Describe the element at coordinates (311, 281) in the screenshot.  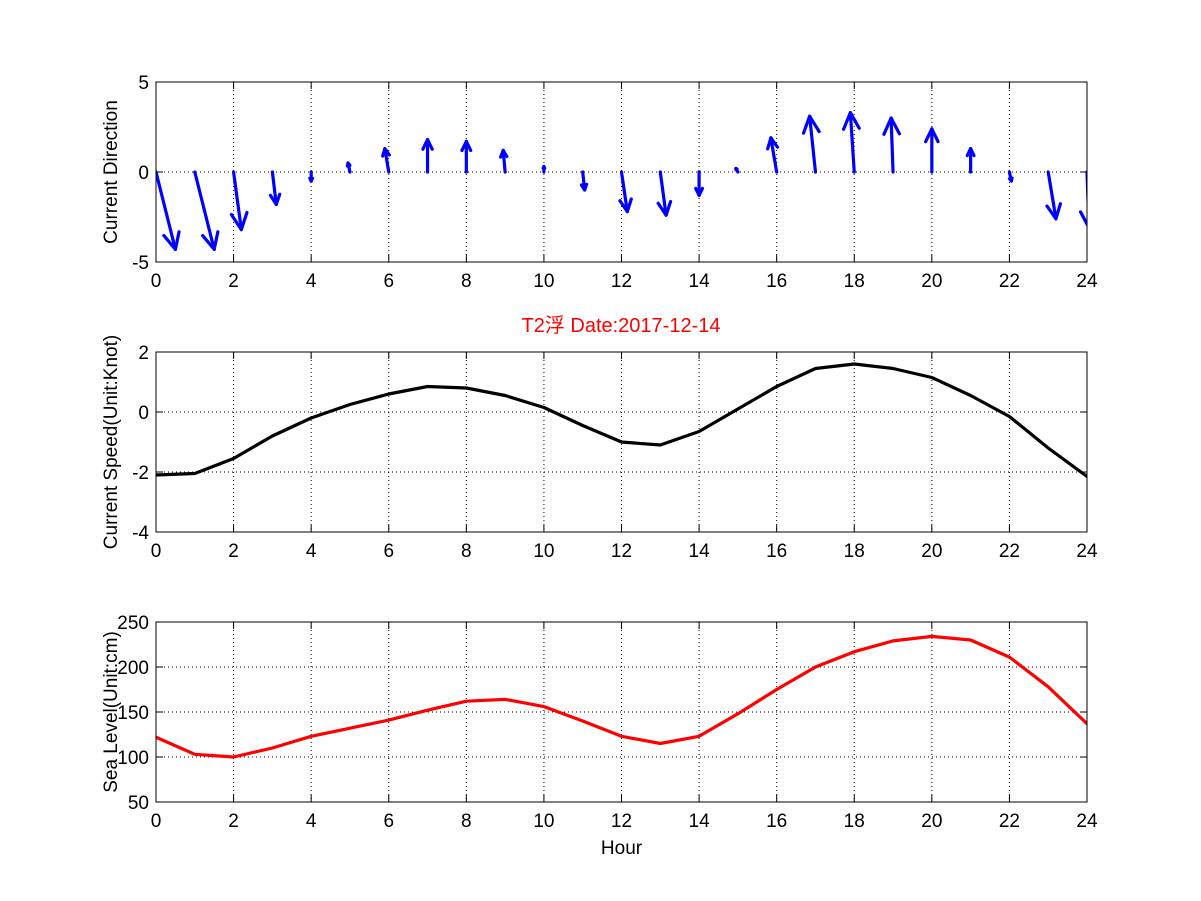
I see `current-direction-xtick-label: 4` at that location.